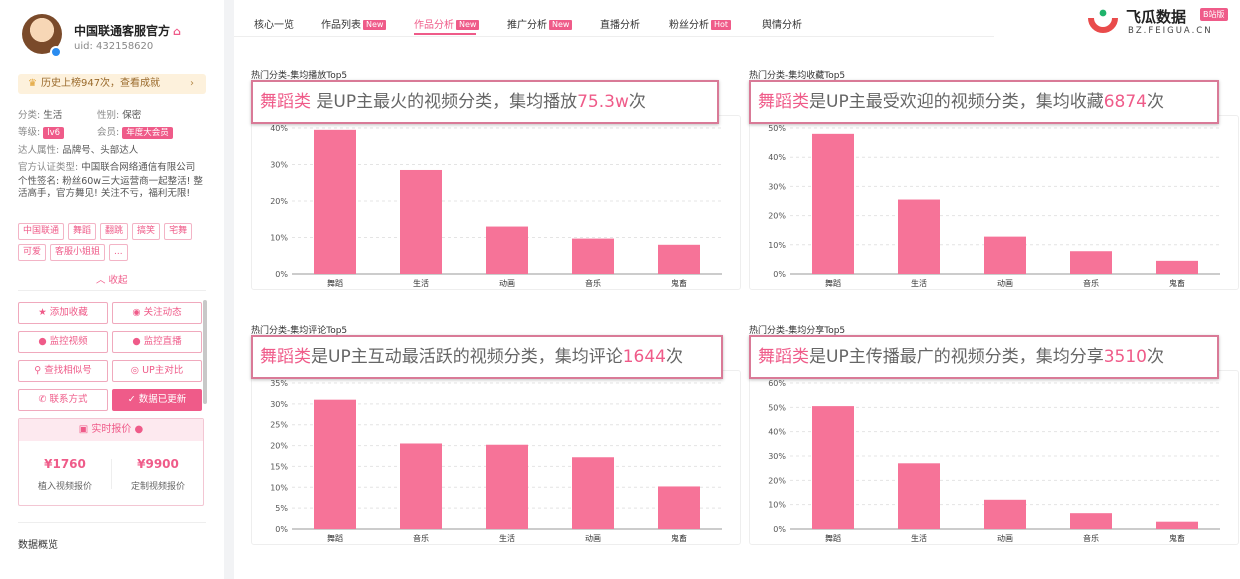 The image size is (1240, 579). Describe the element at coordinates (157, 313) in the screenshot. I see `follow-updates-button: ◉ 关注动态` at that location.